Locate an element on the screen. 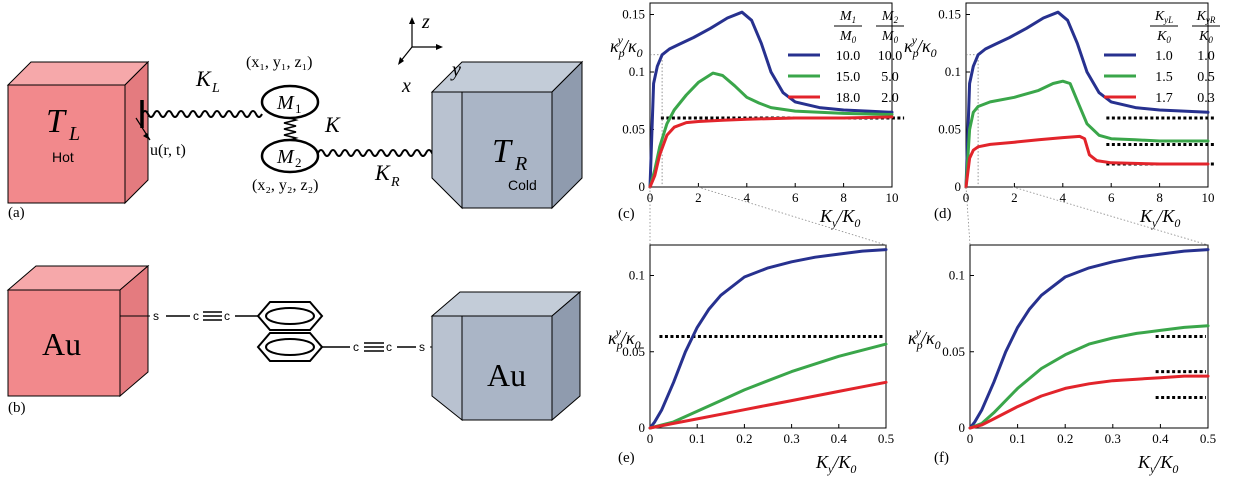 This screenshot has width=1236, height=478. legend-value: 18.0 is located at coordinates (848, 98).